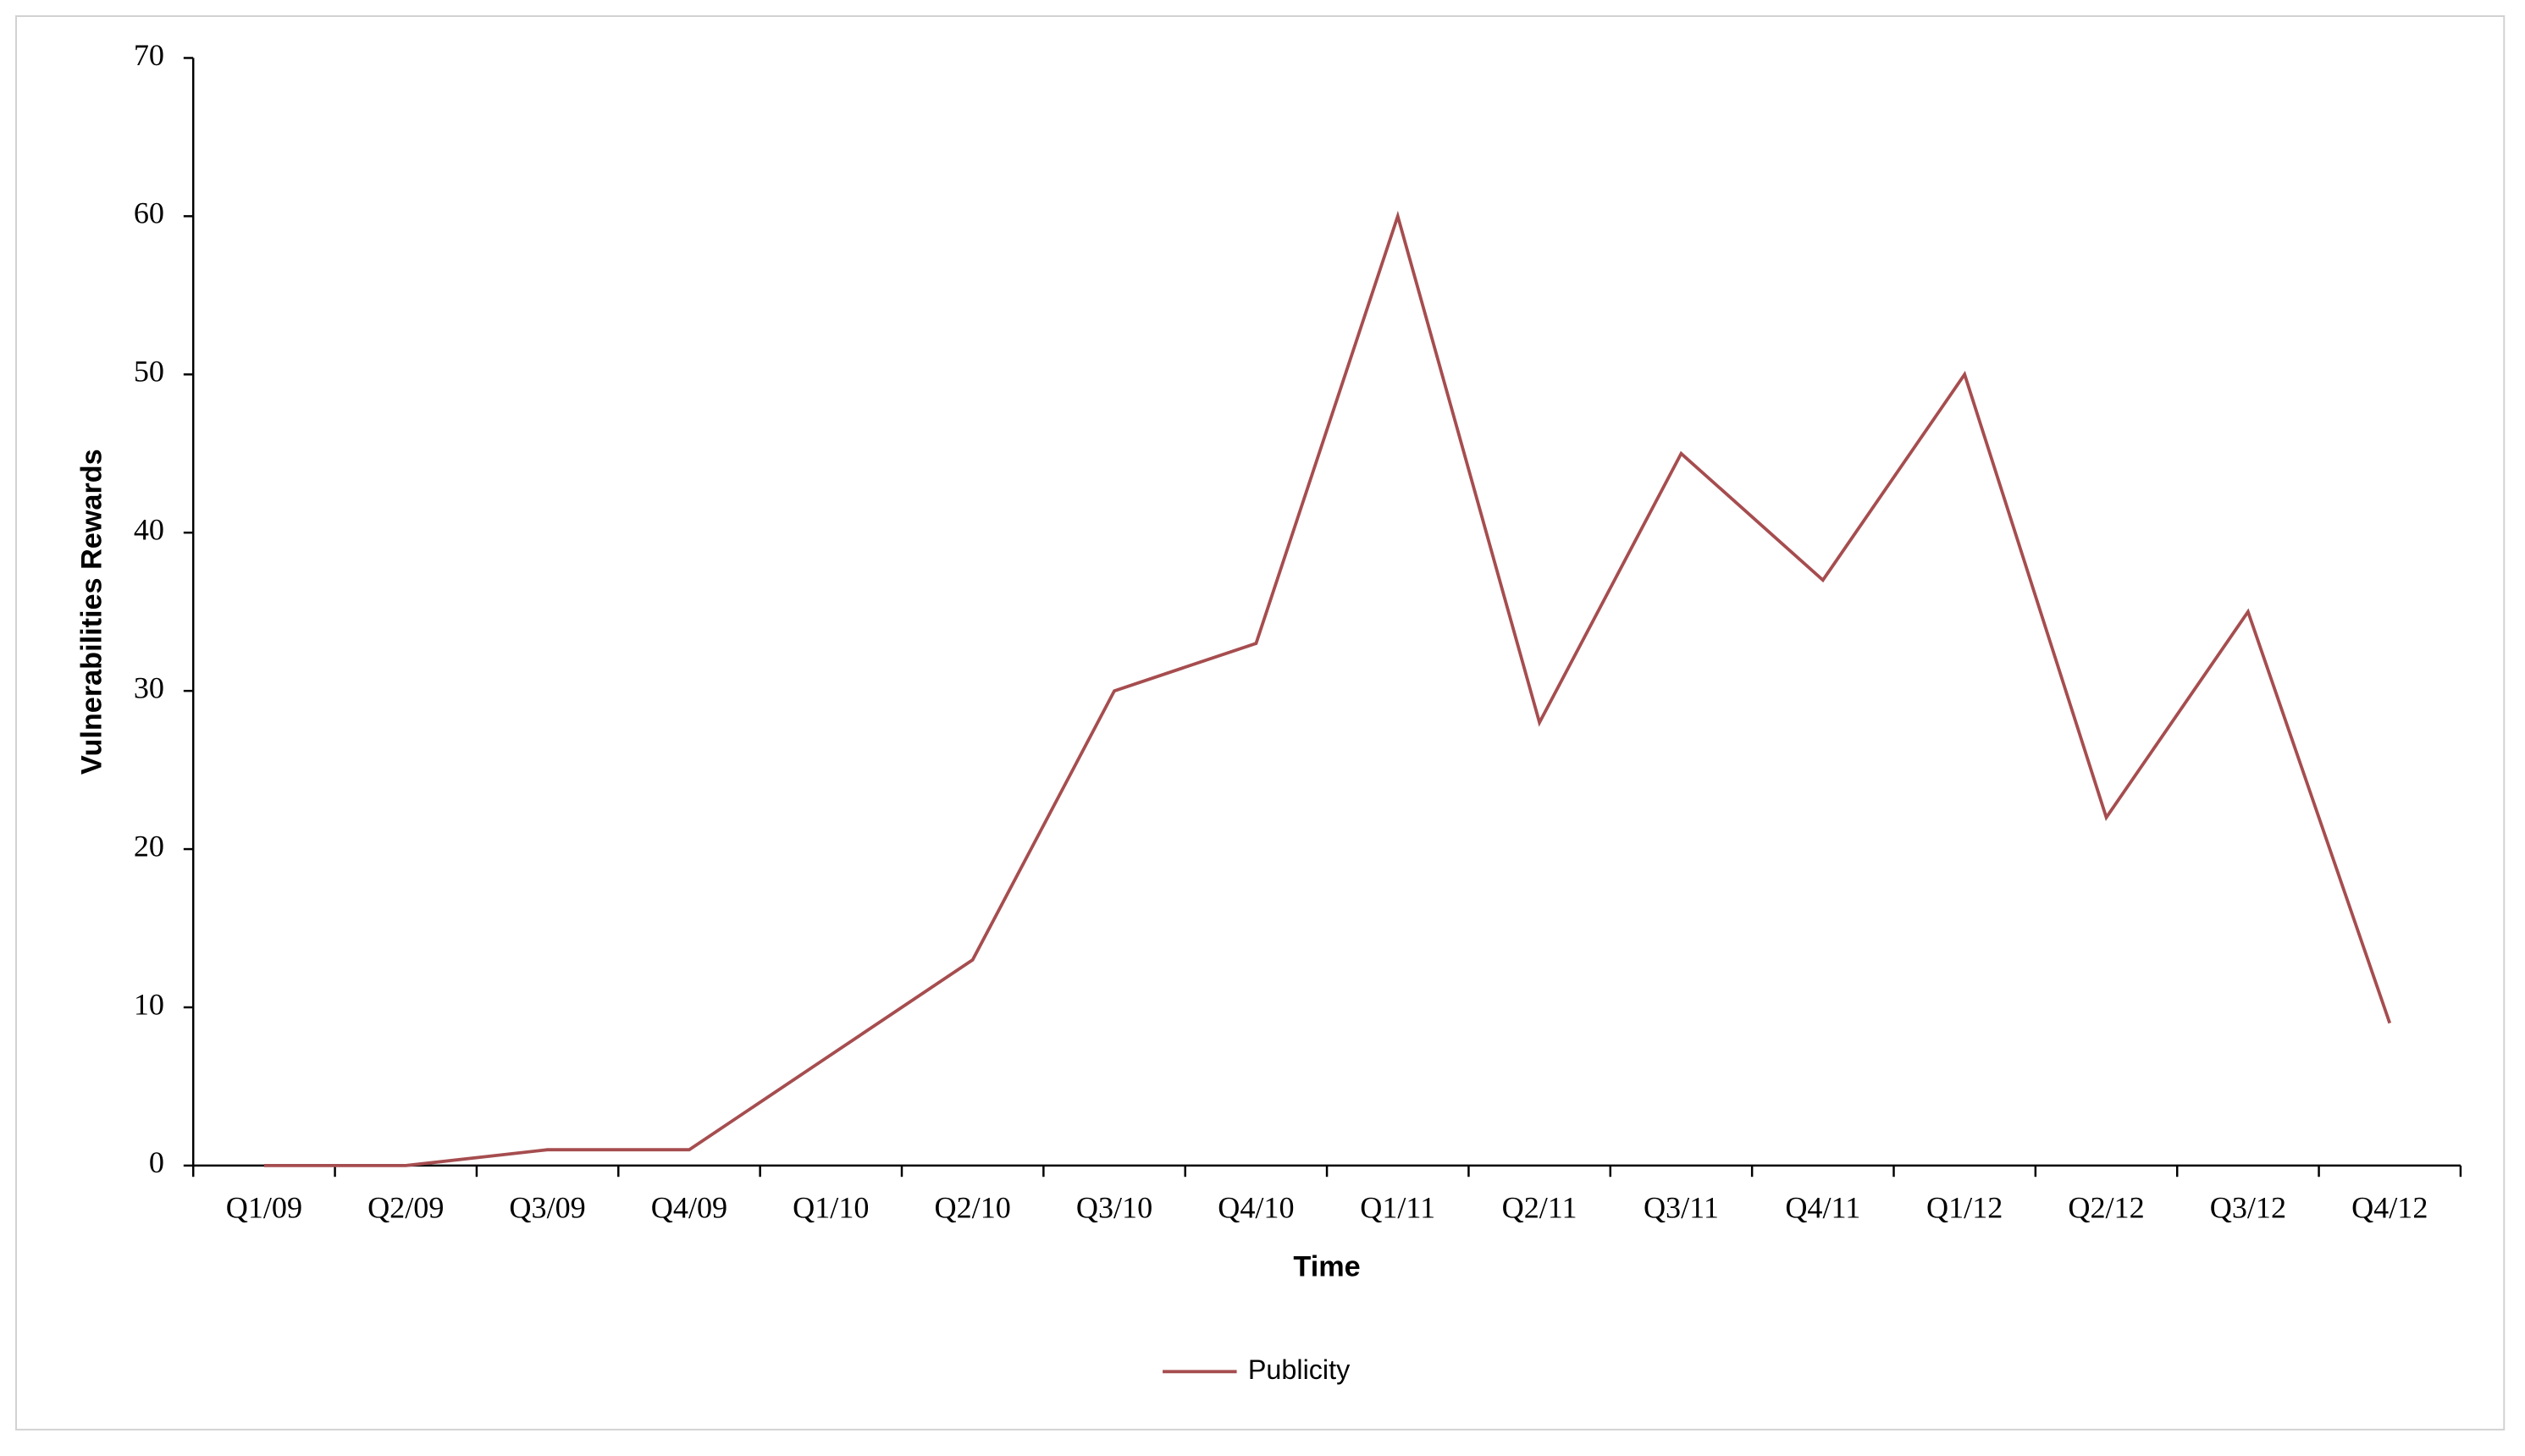  I want to click on y-tick-label: 40, so click(149, 530).